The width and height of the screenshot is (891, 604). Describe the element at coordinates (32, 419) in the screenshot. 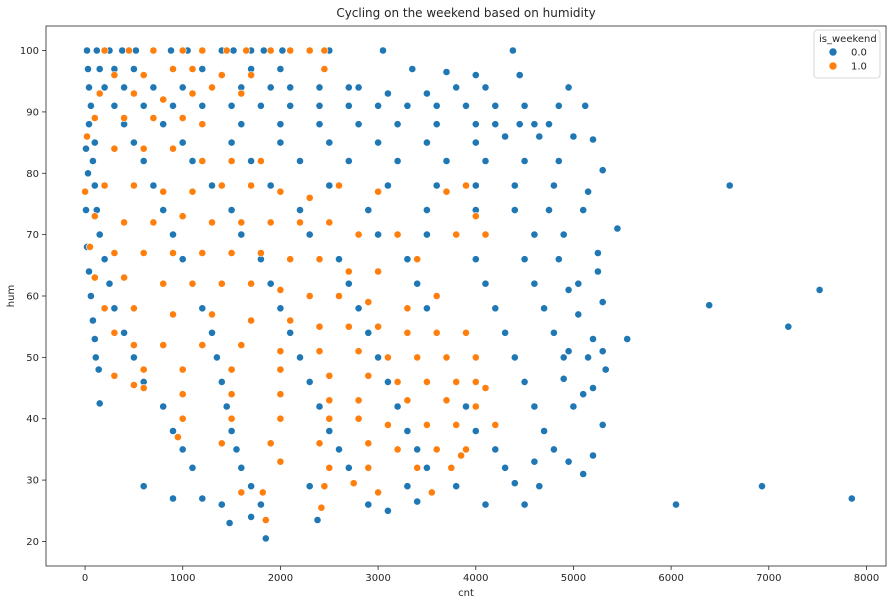

I see `y-tick-label-2: 40` at that location.